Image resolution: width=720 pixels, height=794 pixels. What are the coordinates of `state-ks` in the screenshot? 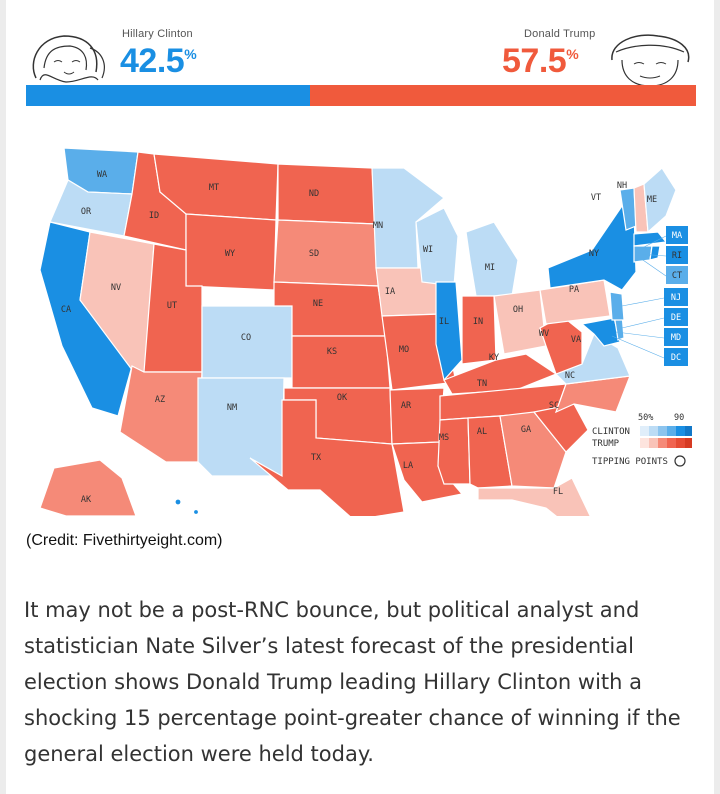 It's located at (341, 362).